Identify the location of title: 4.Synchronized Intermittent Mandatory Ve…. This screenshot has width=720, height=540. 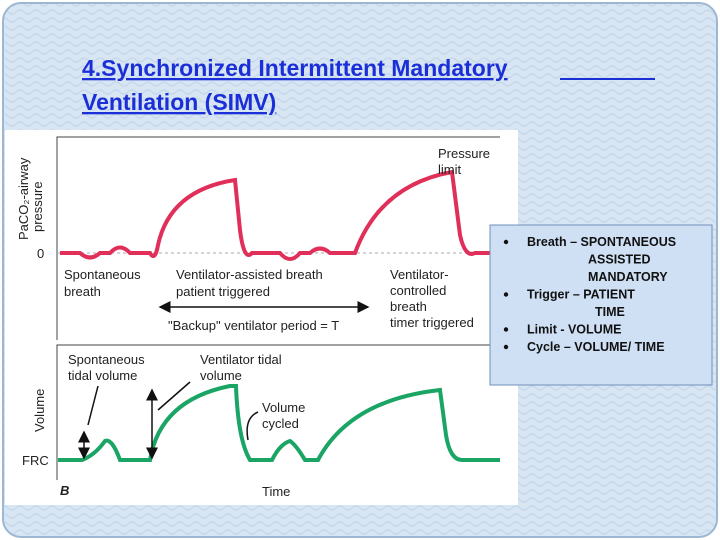
(368, 85).